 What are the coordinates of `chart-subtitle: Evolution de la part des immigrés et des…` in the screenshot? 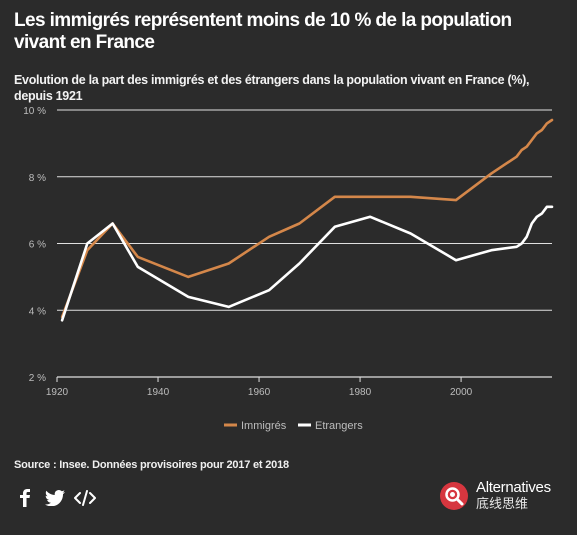 It's located at (272, 88).